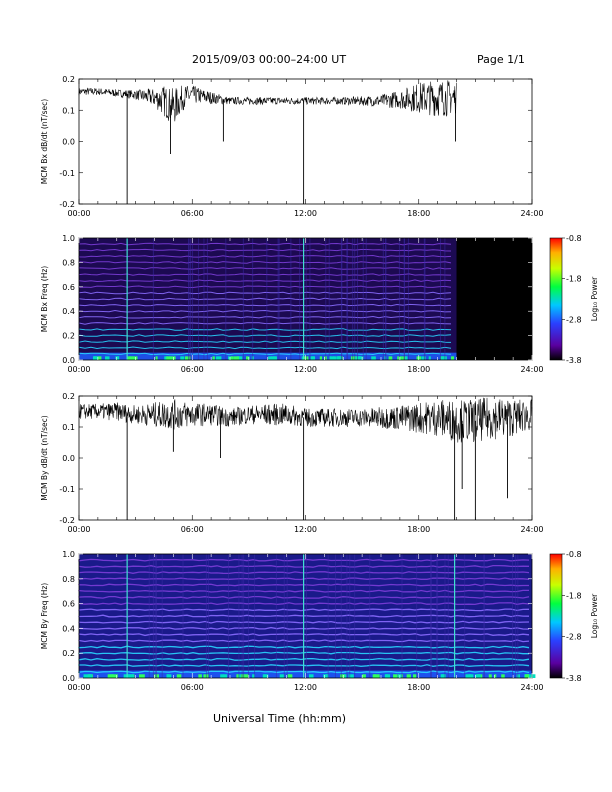 Image resolution: width=612 pixels, height=792 pixels. I want to click on y-tick-label: -0.1, so click(67, 173).